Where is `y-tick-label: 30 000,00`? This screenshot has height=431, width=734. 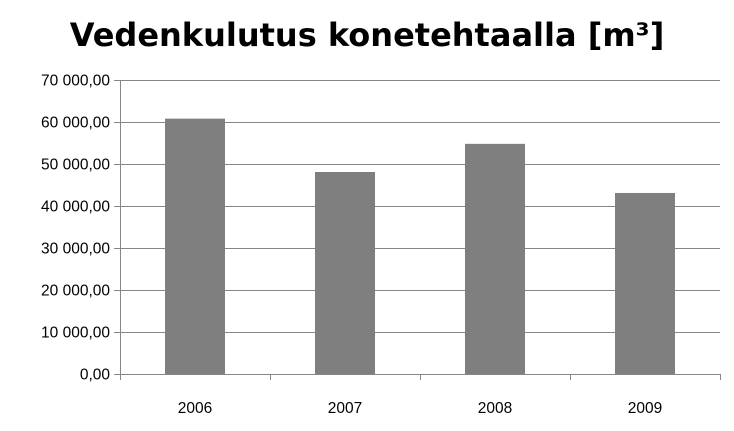
y-tick-label: 30 000,00 is located at coordinates (75, 249).